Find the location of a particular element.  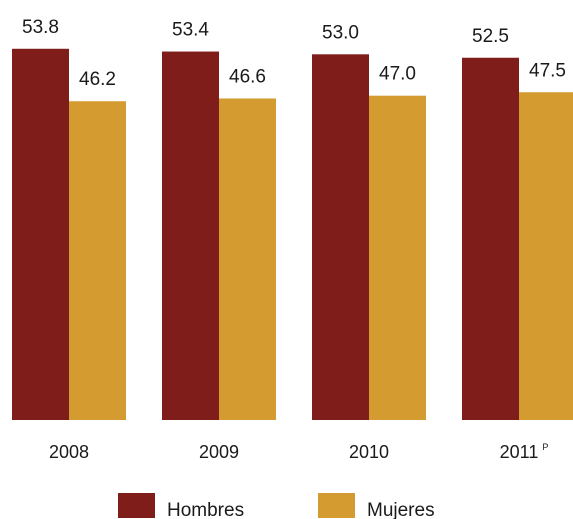

value-label-hombres-2009: 53.4 is located at coordinates (190, 30).